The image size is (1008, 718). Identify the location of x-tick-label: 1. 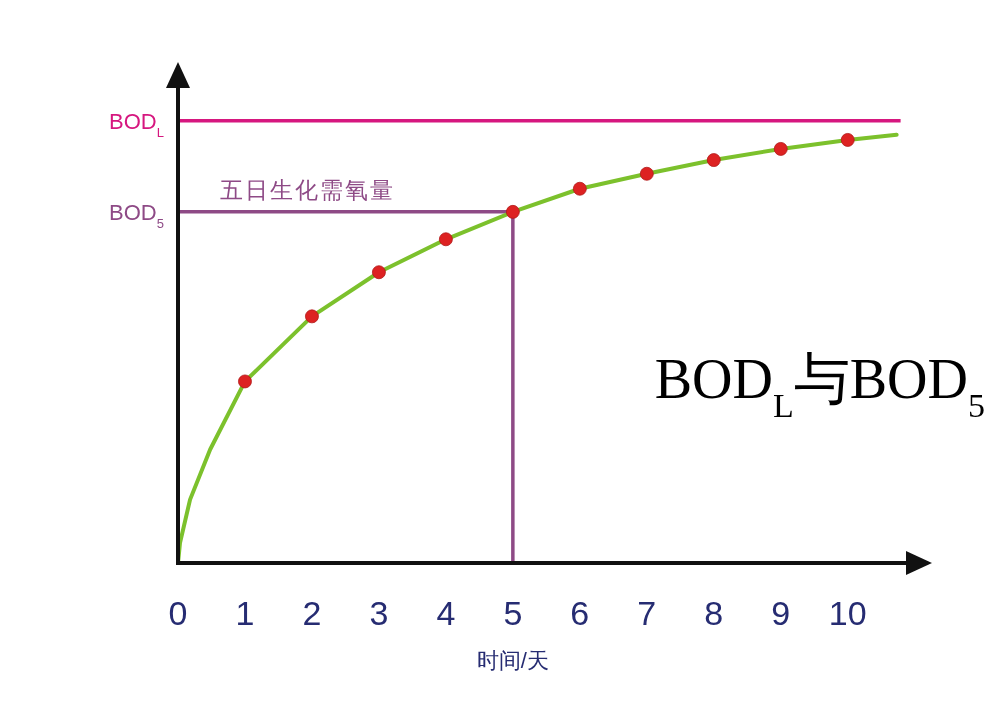
(245, 613).